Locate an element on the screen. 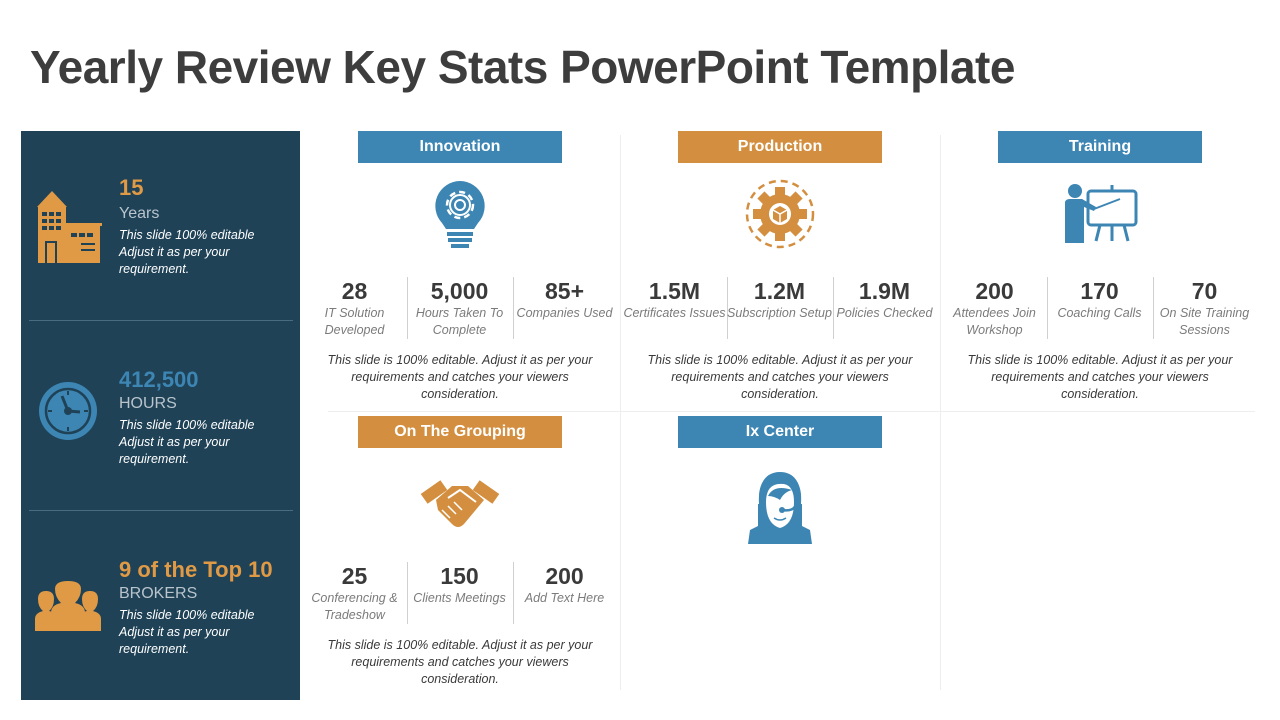  presenter-board-icon is located at coordinates (1101, 213).